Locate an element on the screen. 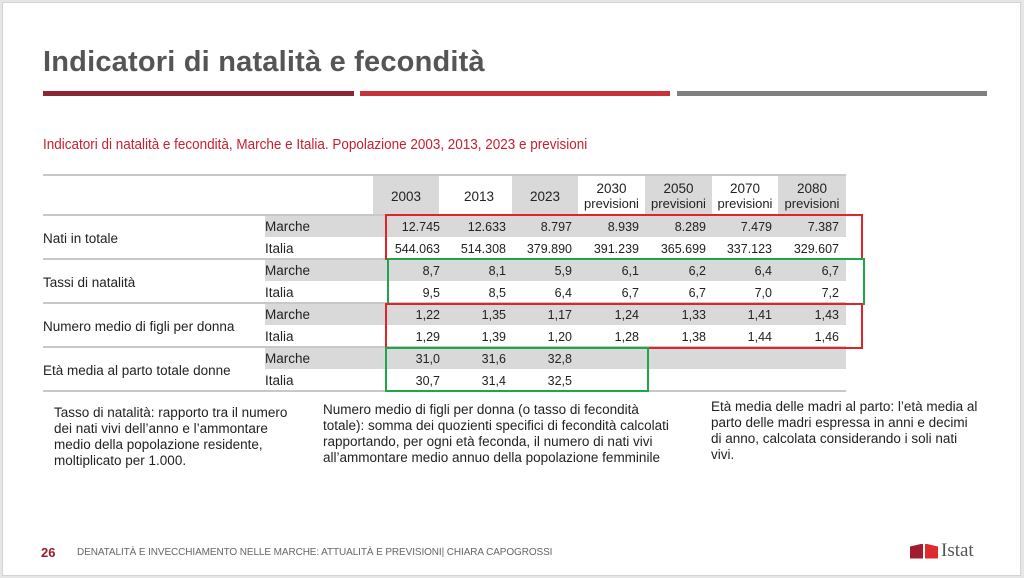 This screenshot has height=578, width=1024. logo-text: Istat is located at coordinates (957, 550).